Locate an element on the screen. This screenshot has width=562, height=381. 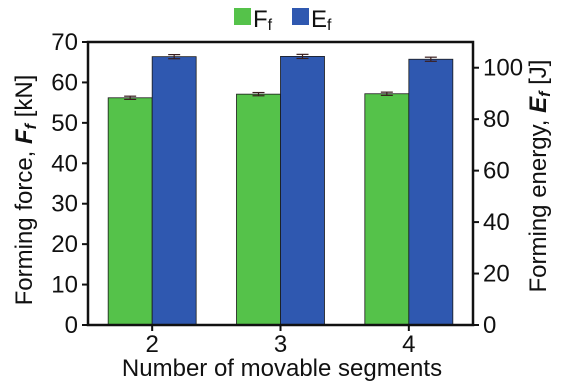
left-tick-label-20: 20 is located at coordinates (64, 244).